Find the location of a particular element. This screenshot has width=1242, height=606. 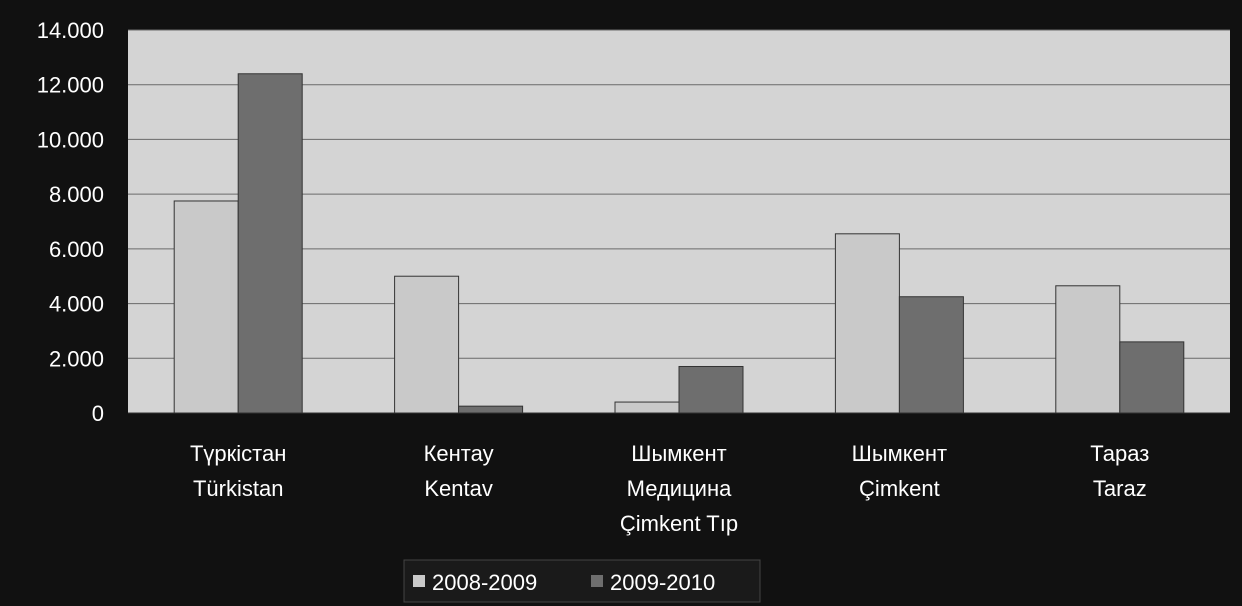

y-axis-tick-labels: 0 2.000 4.000 6.000 8.000 10.000 12.000 14.000 is located at coordinates (70, 222).